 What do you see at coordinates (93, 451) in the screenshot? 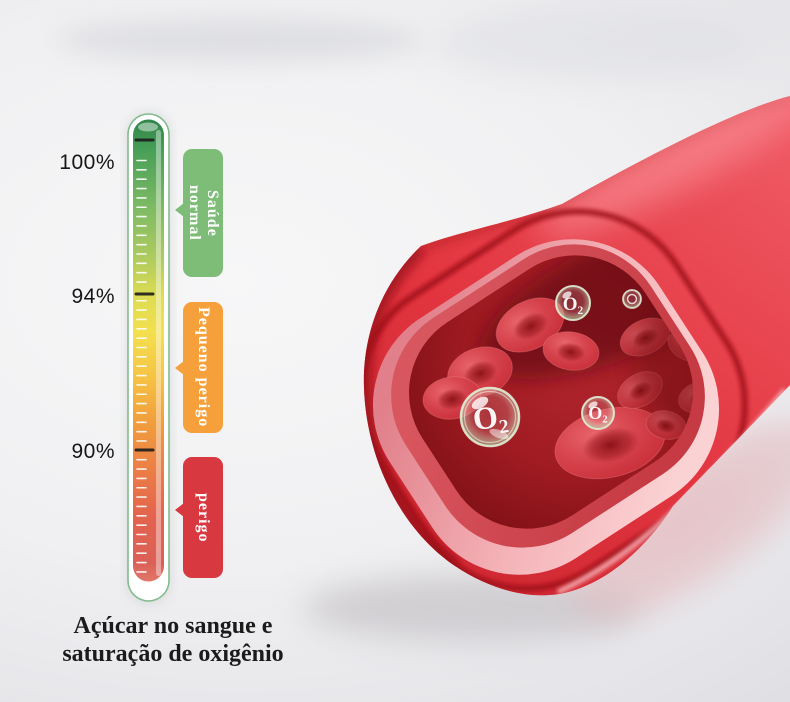
I see `scale-label-90: 90%` at bounding box center [93, 451].